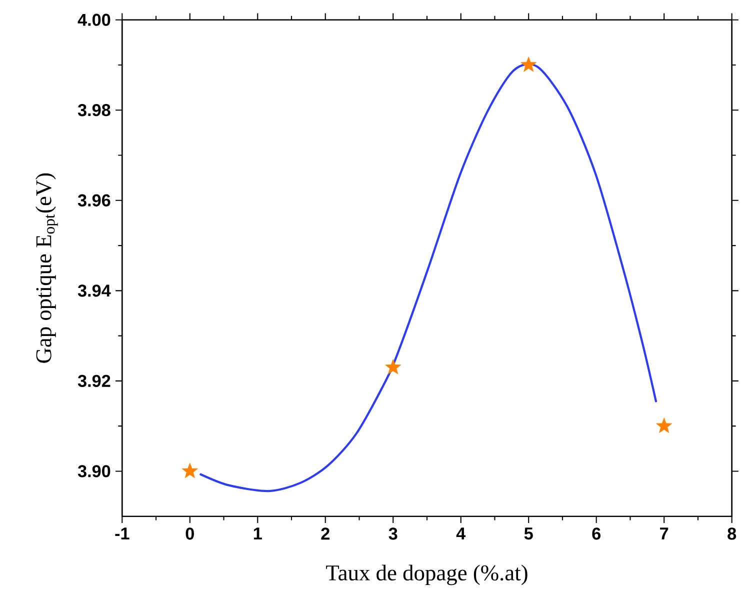 The width and height of the screenshot is (741, 613). I want to click on x-tick-label: 1, so click(258, 534).